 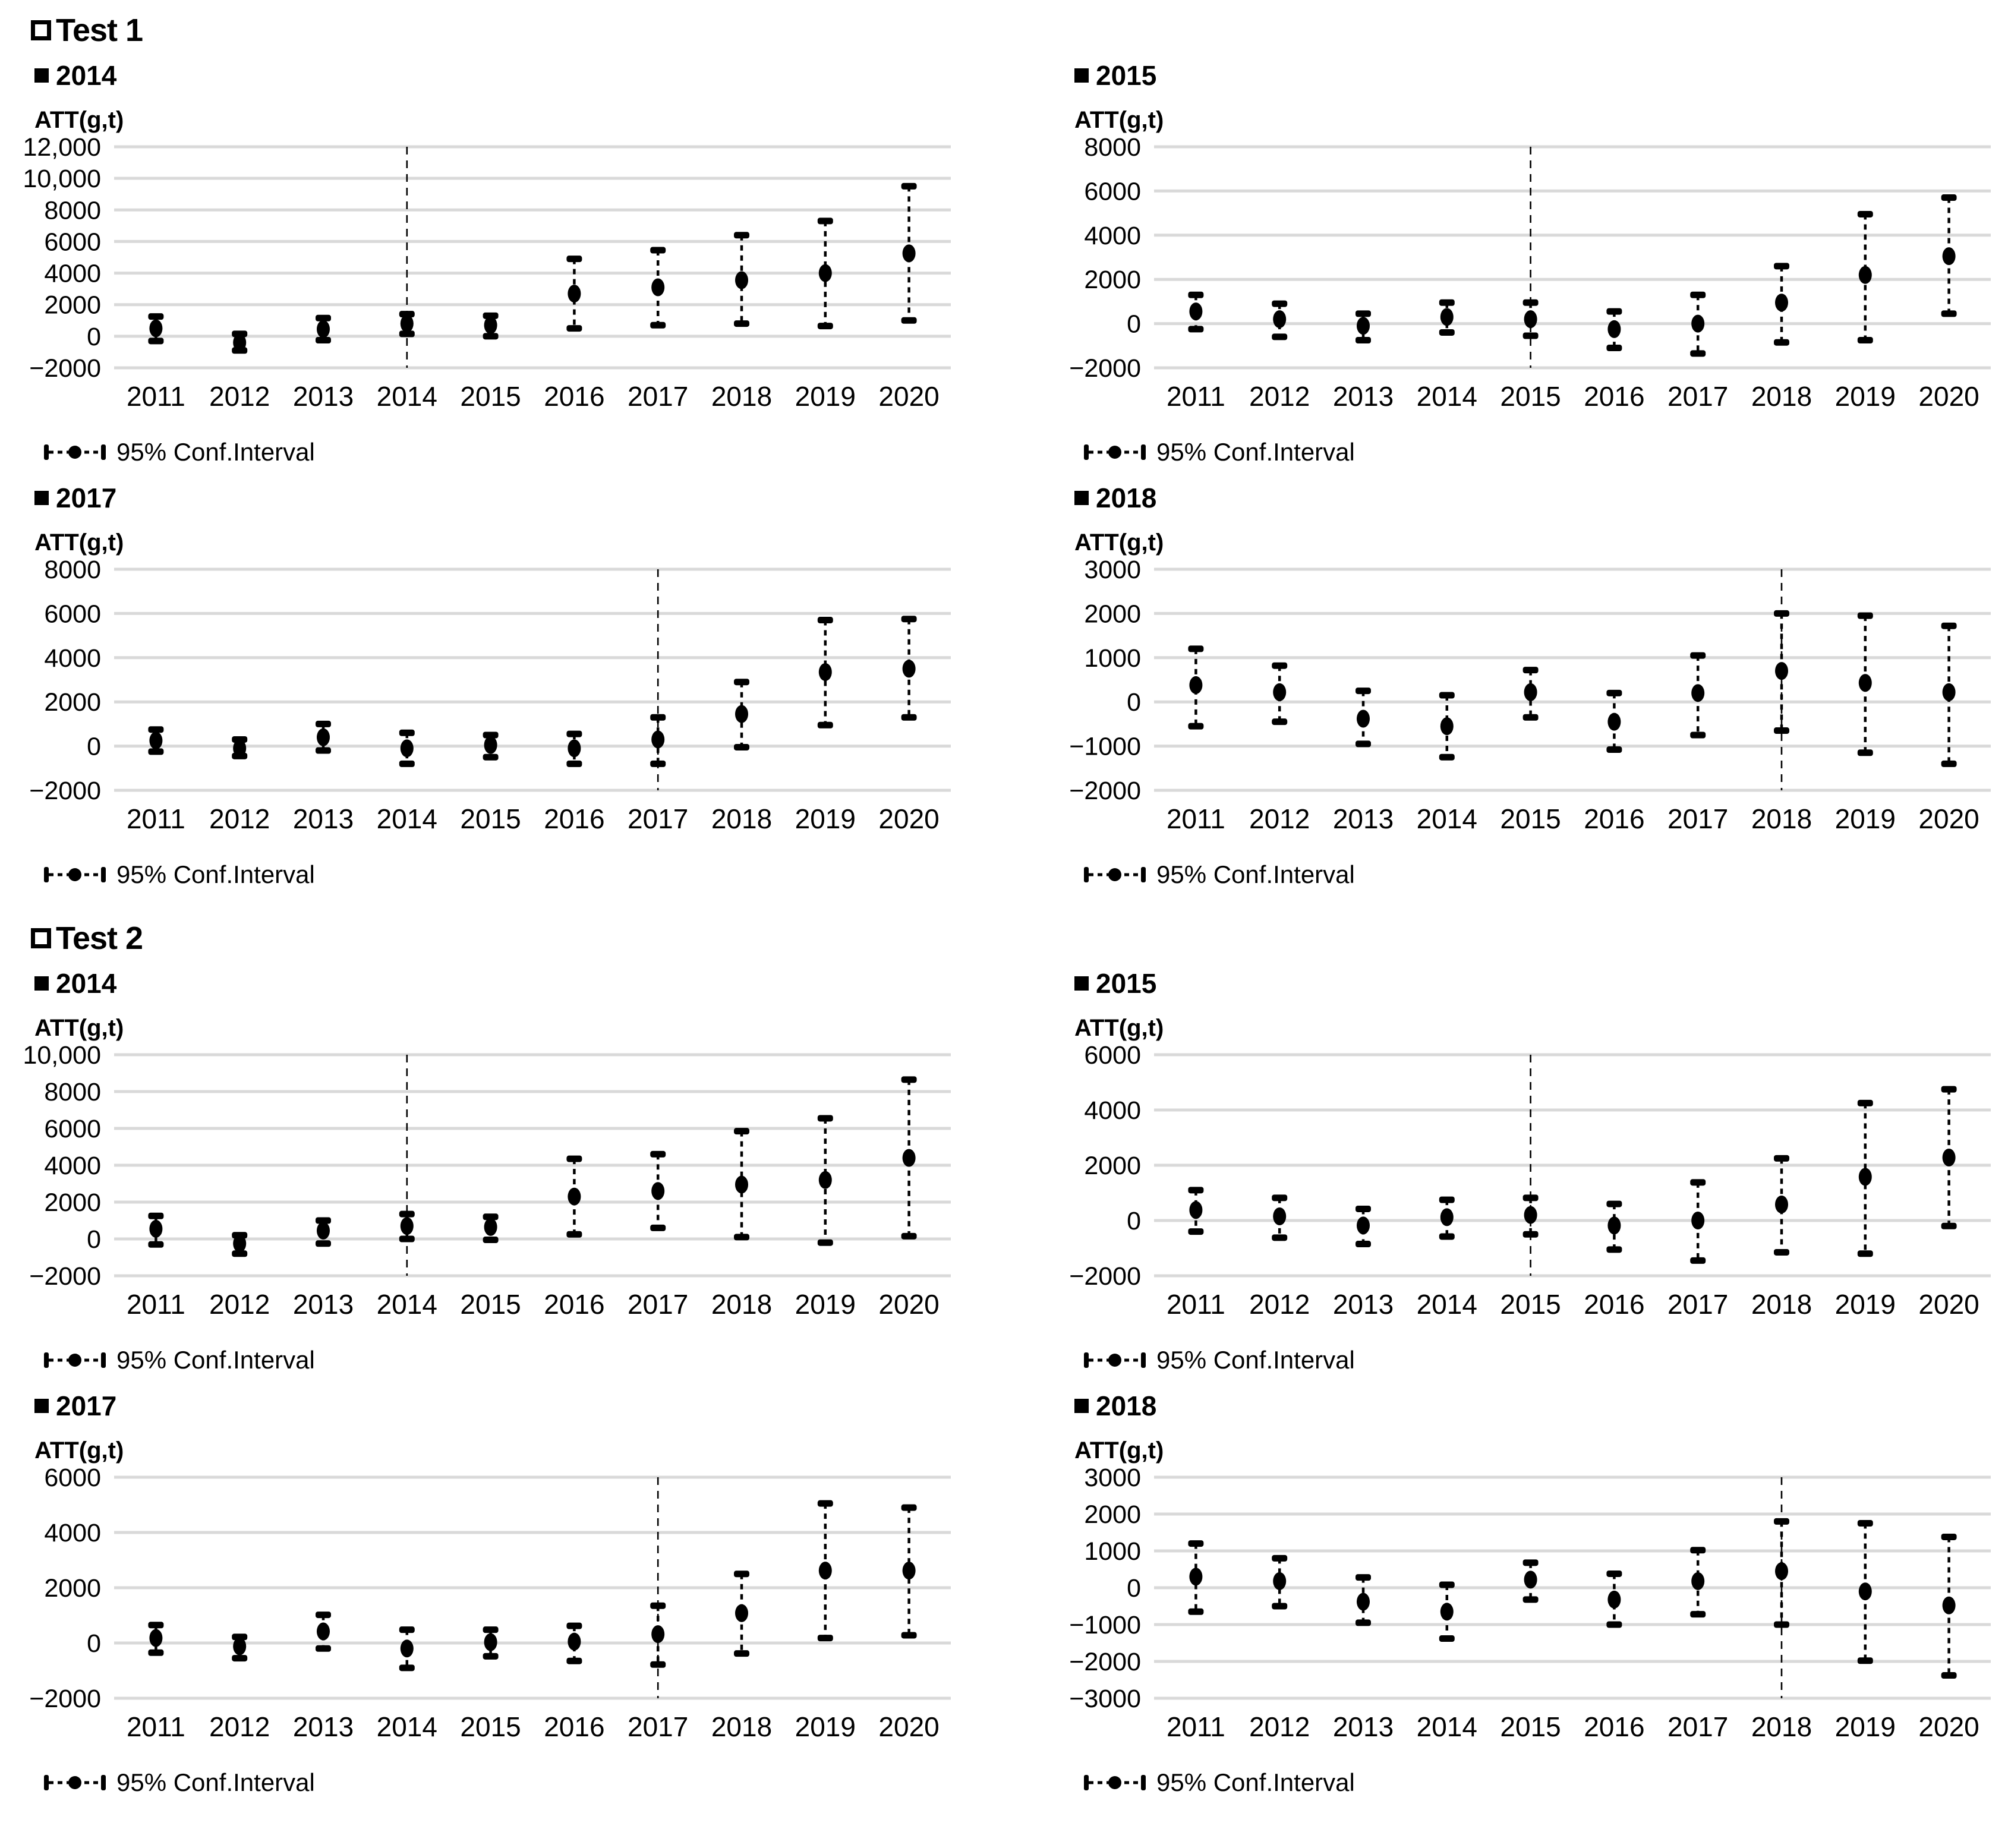 What do you see at coordinates (1112, 571) in the screenshot?
I see `svg-text: 3000` at bounding box center [1112, 571].